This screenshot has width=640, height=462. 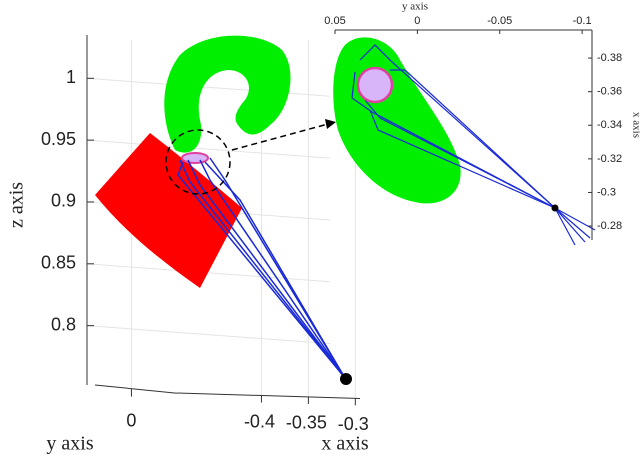 I want to click on x-tick-label: -0.35, so click(x=306, y=423).